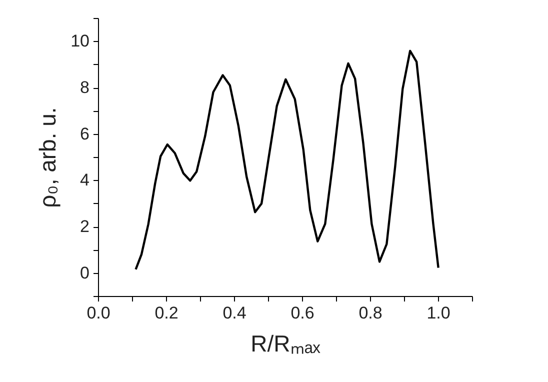  What do you see at coordinates (285, 343) in the screenshot?
I see `x-axis-title: R/Rₘₐₓ` at bounding box center [285, 343].